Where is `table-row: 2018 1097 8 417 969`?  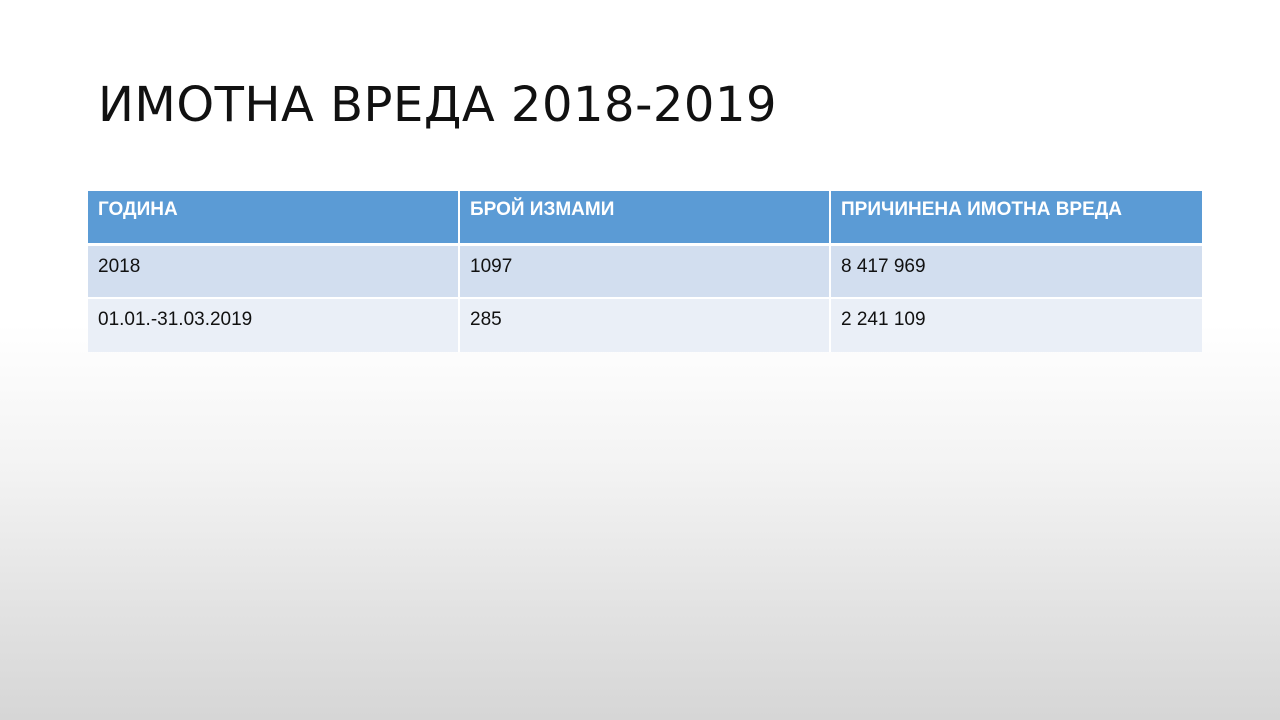
table-row: 2018 1097 8 417 969 is located at coordinates (645, 271).